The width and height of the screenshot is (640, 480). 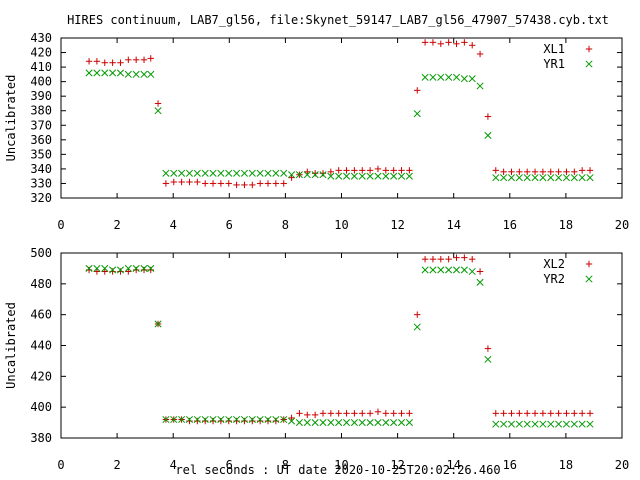 I want to click on x-tick-label: 16, so click(x=510, y=465).